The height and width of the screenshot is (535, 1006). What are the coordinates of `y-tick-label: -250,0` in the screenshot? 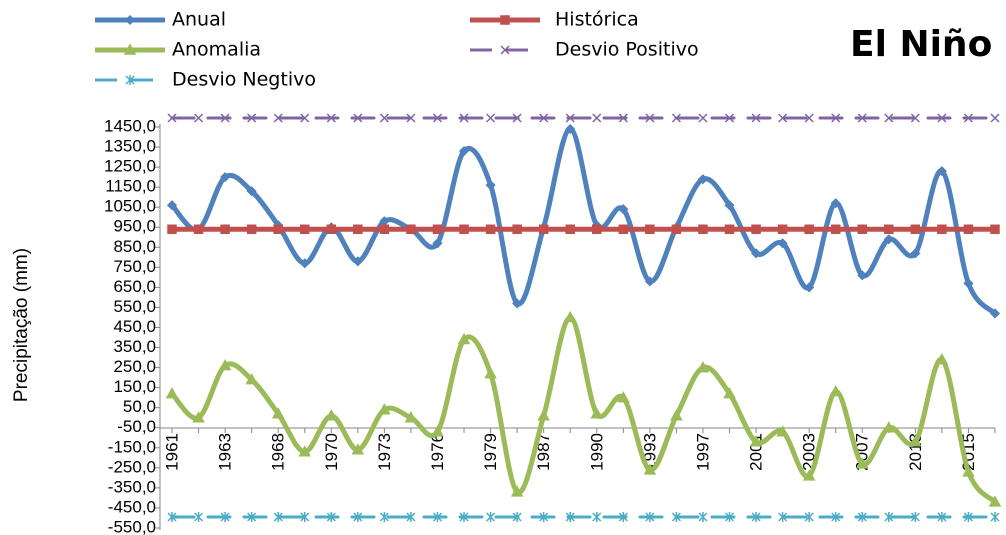 It's located at (132, 466).